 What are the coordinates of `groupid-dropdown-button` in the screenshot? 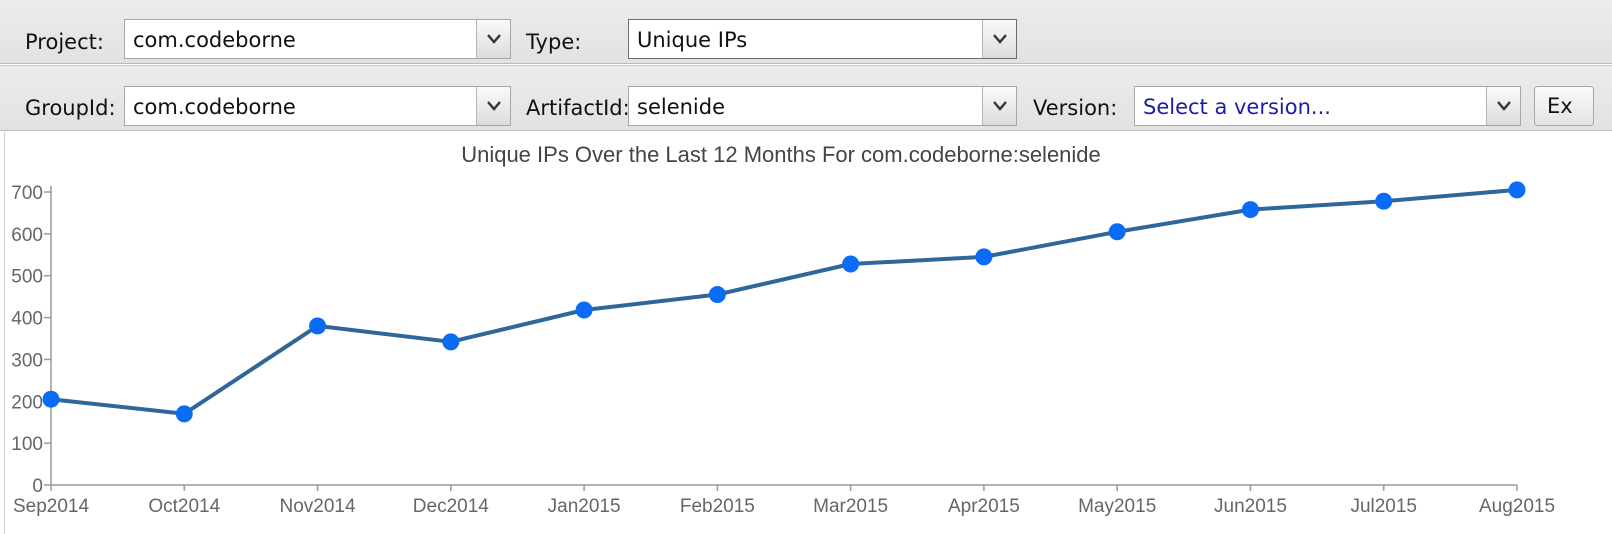 It's located at (493, 106).